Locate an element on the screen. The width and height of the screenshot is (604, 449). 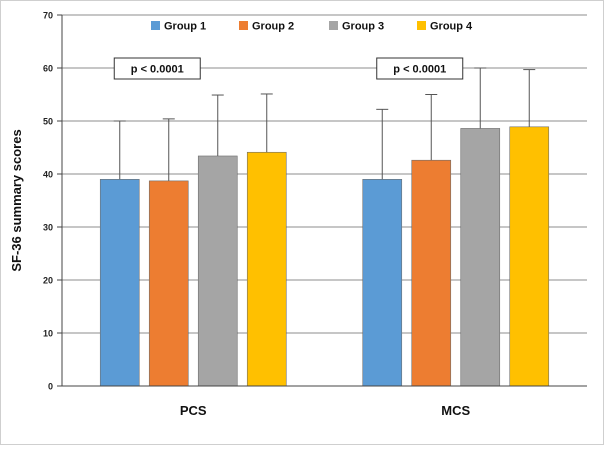
y-tick-label: 50 is located at coordinates (48, 122).